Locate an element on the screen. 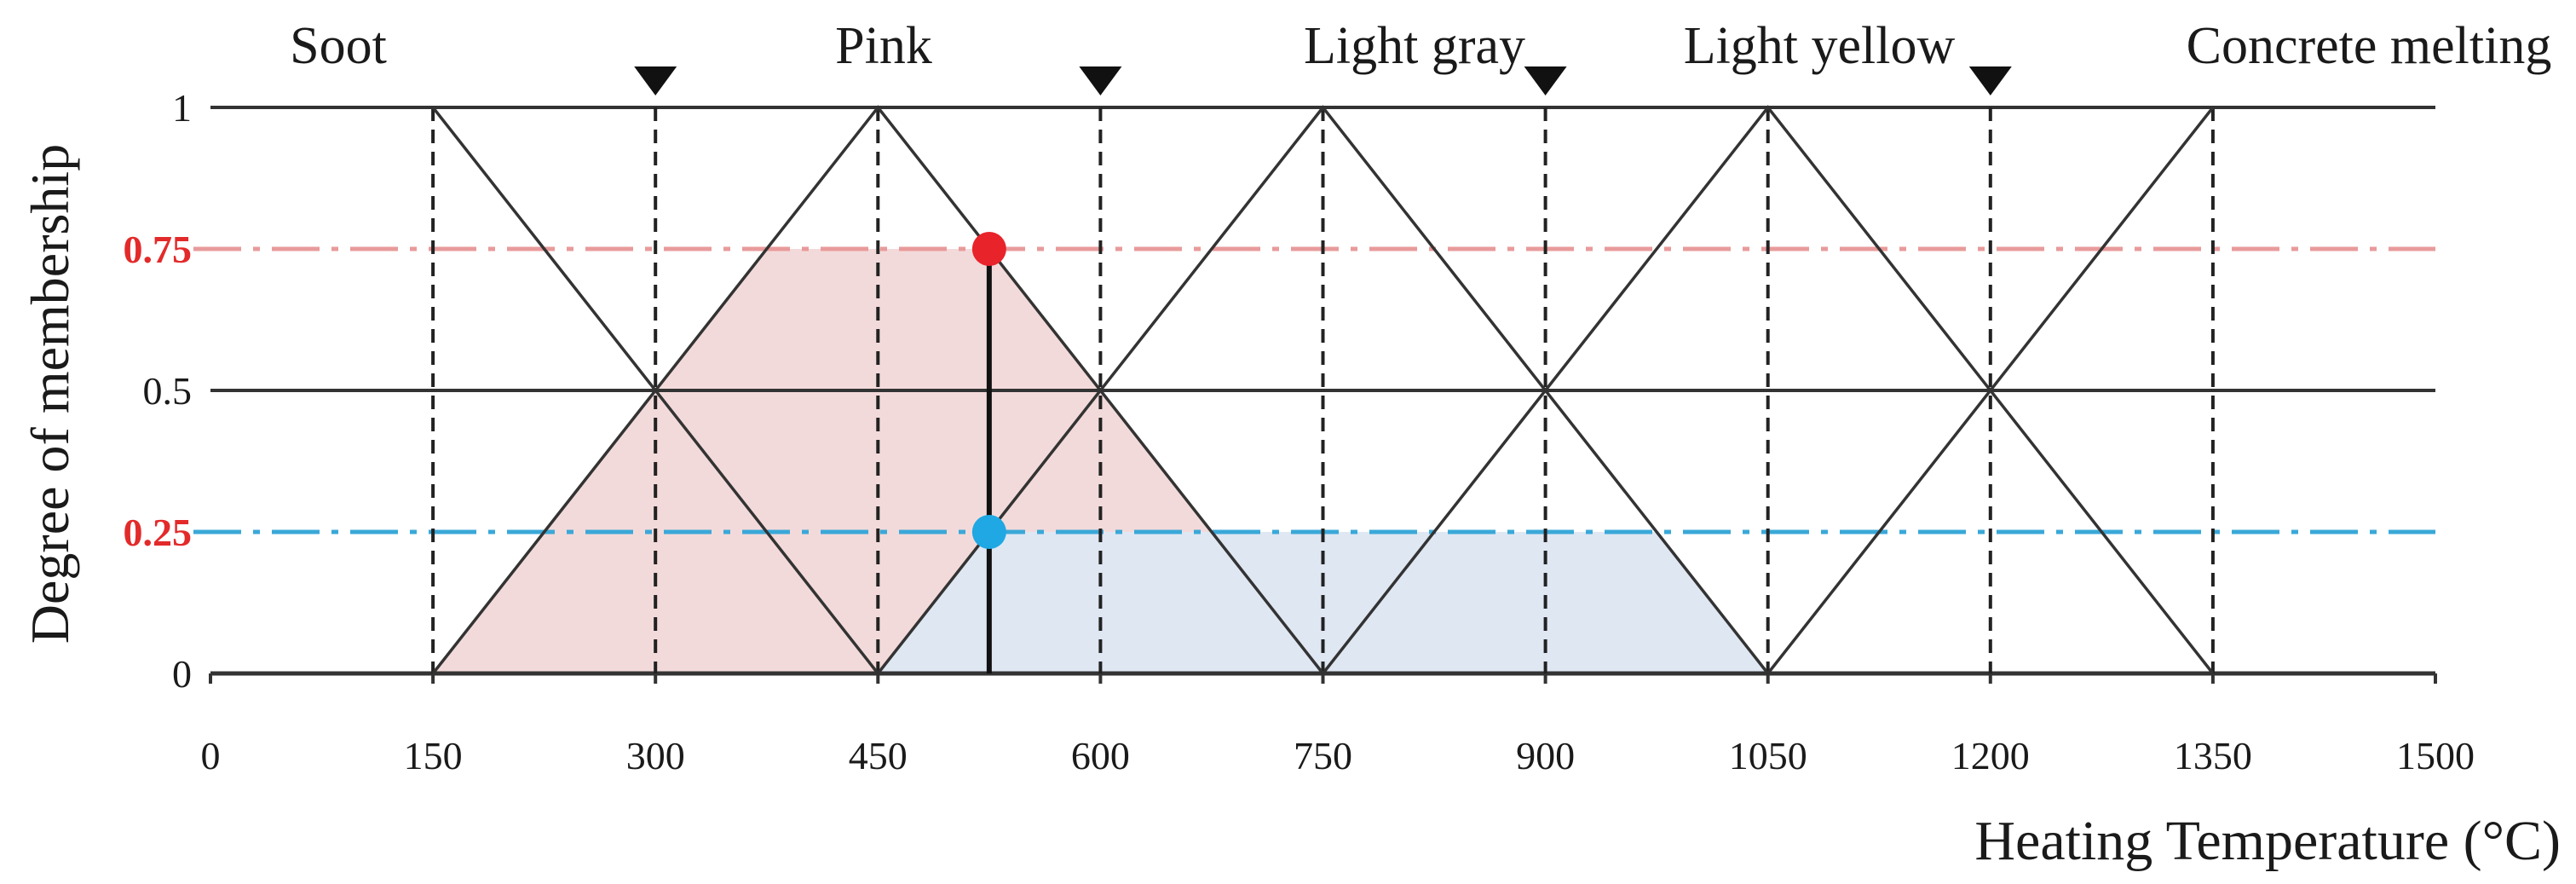 This screenshot has height=884, width=2576. y-tick-label: 0.5 is located at coordinates (168, 391).